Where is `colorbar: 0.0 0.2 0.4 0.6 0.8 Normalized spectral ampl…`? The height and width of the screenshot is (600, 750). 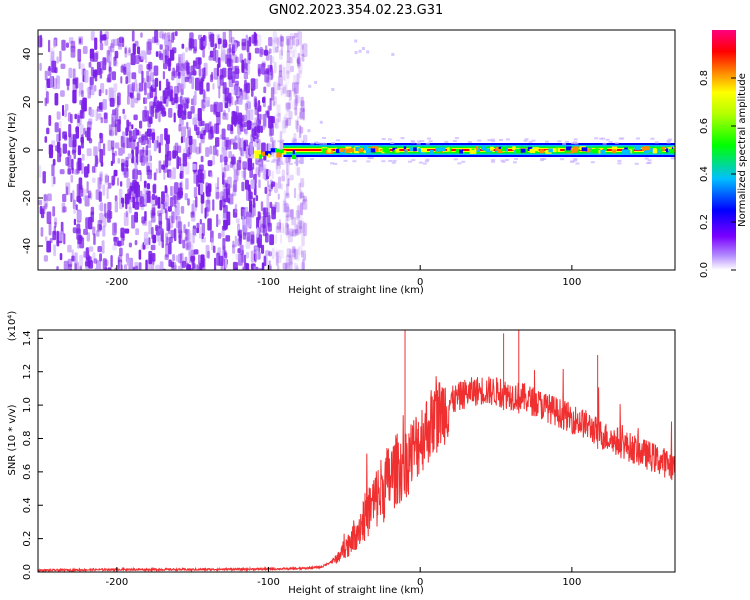
colorbar: 0.0 0.2 0.4 0.6 0.8 Normalized spectral ampl… is located at coordinates (723, 154).